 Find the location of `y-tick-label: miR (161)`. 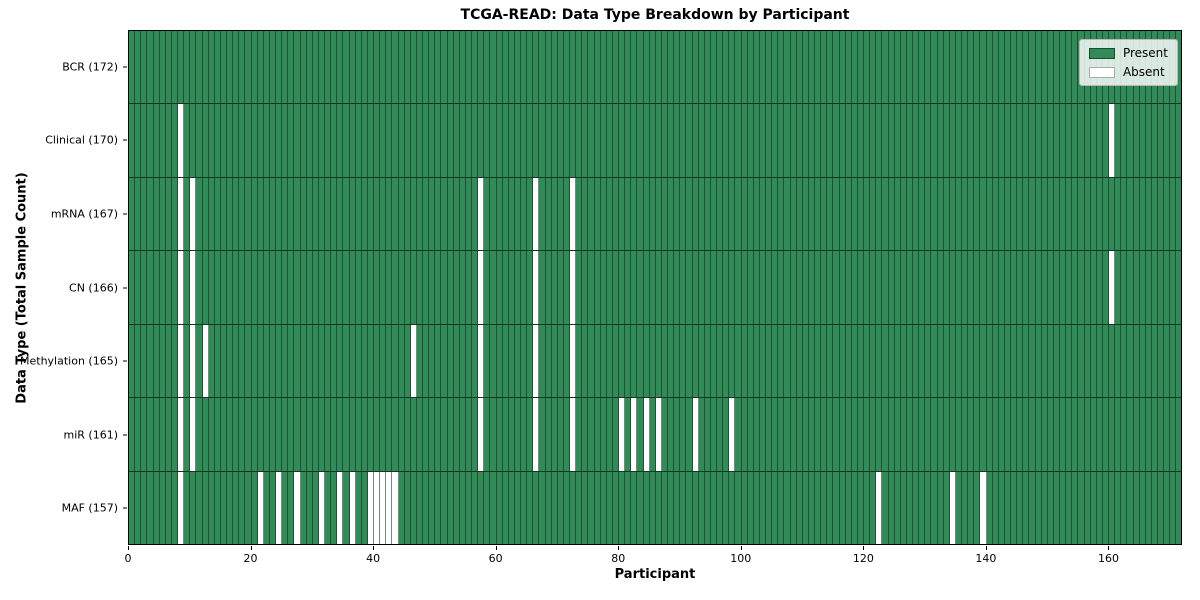

y-tick-label: miR (161) is located at coordinates (91, 435).